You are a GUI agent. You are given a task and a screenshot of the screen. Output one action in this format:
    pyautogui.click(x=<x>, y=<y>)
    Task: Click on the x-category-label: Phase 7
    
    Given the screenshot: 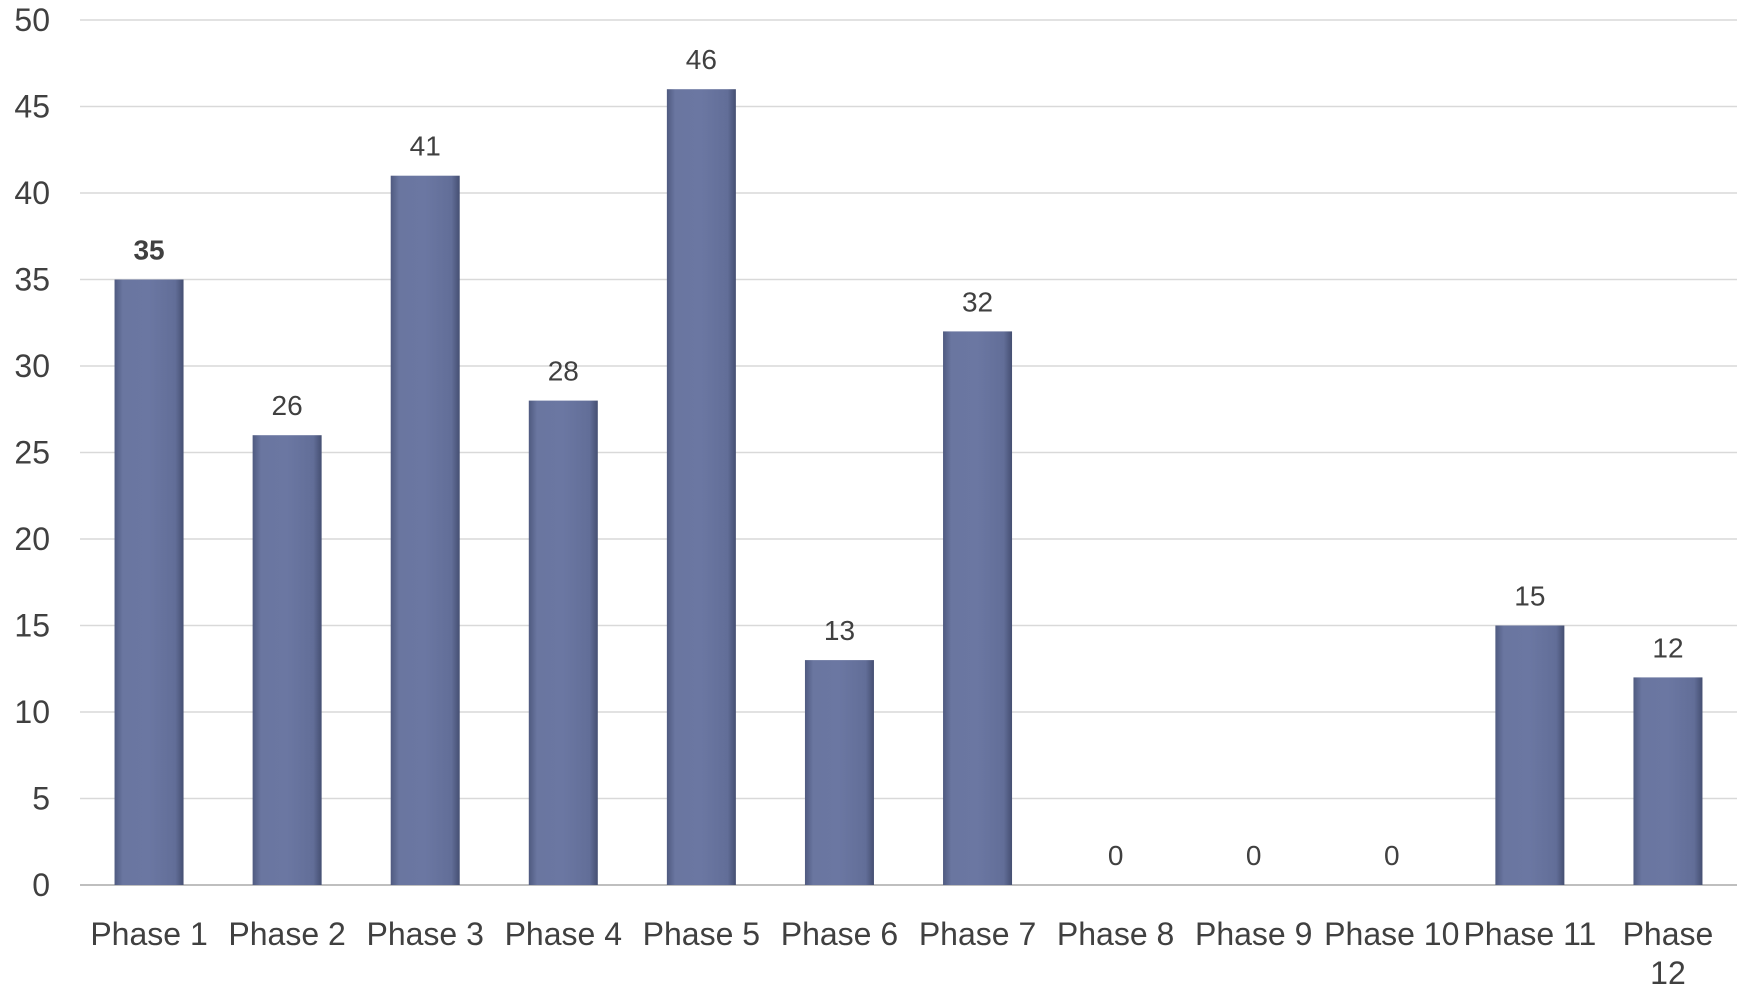 What is the action you would take?
    pyautogui.click(x=977, y=934)
    